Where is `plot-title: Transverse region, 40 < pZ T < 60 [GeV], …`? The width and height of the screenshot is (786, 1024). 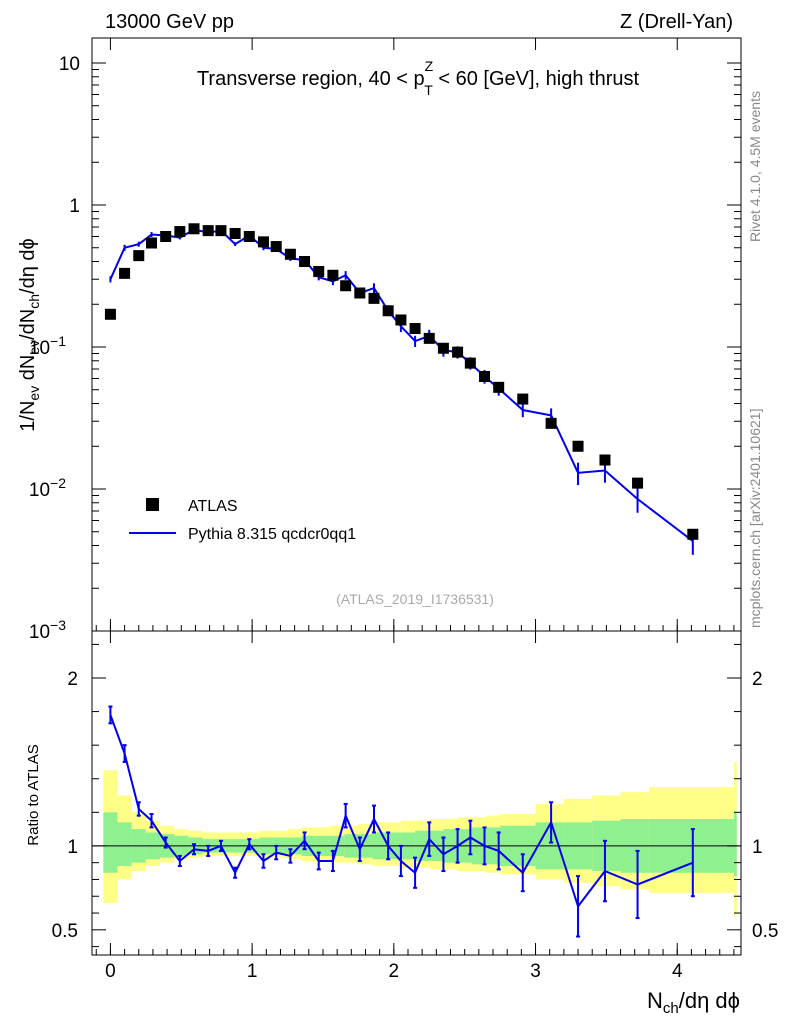
plot-title: Transverse region, 40 < pZ T < 60 [GeV], … is located at coordinates (418, 78).